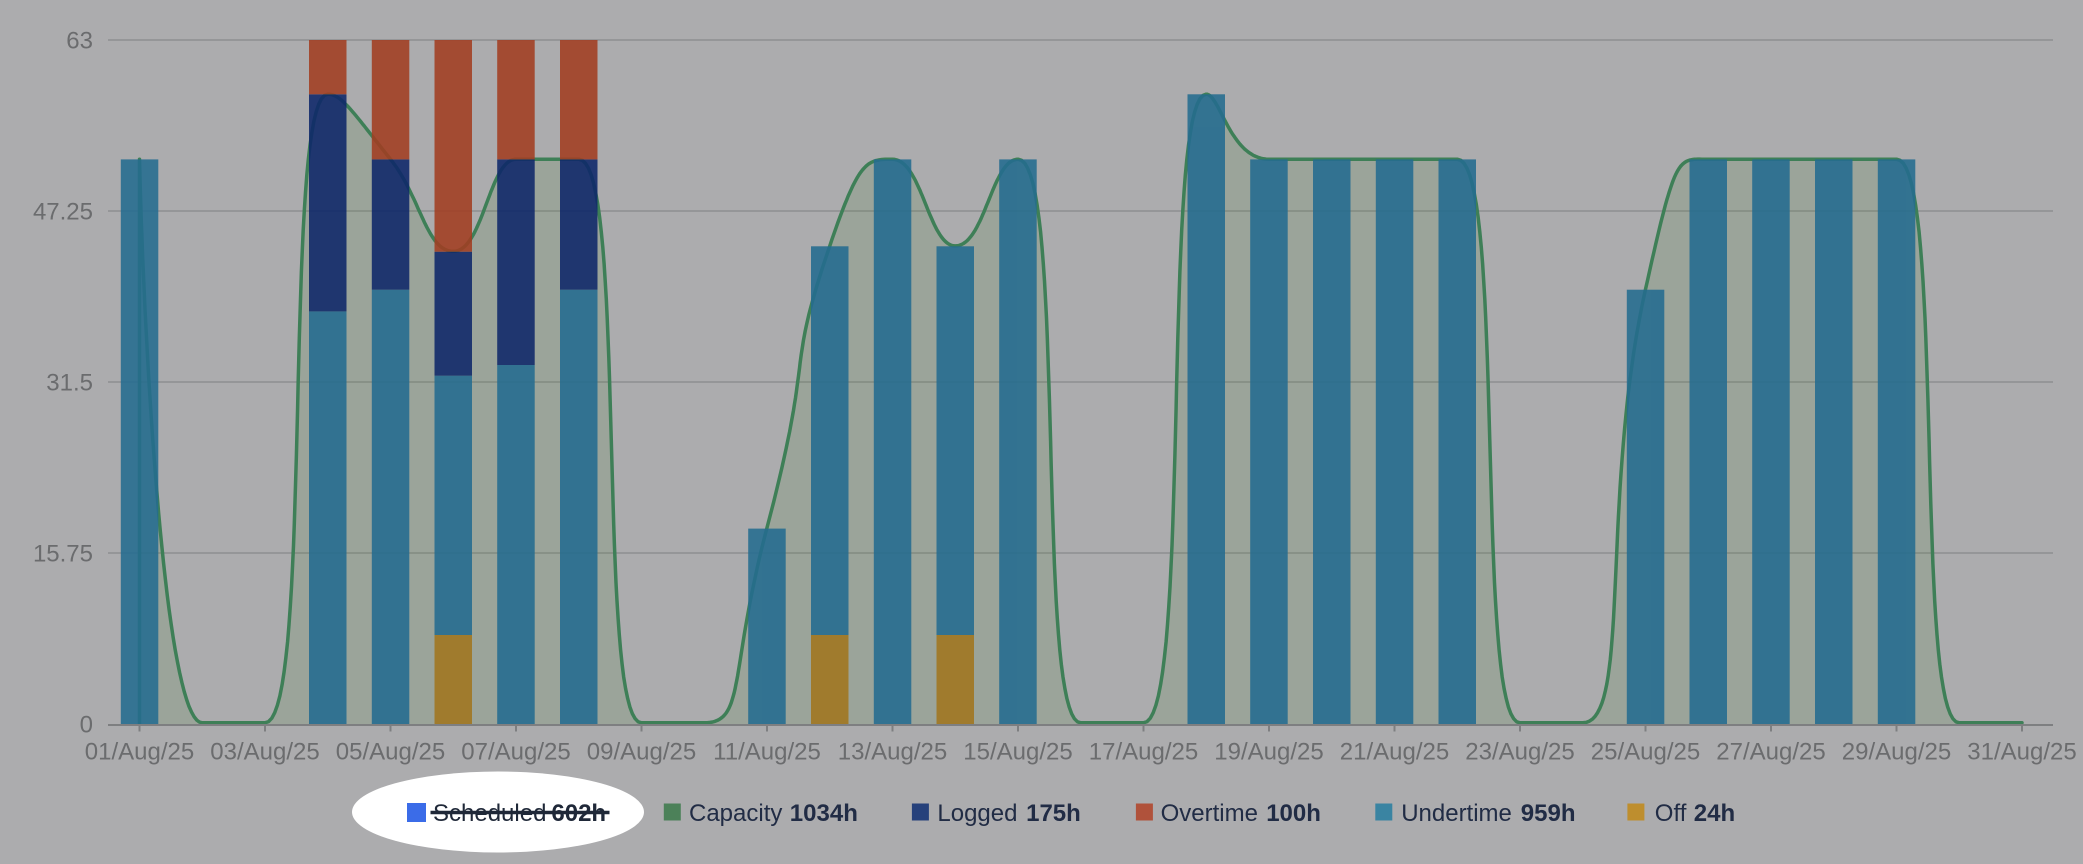  What do you see at coordinates (824, 813) in the screenshot?
I see `svg-text: 1034h` at bounding box center [824, 813].